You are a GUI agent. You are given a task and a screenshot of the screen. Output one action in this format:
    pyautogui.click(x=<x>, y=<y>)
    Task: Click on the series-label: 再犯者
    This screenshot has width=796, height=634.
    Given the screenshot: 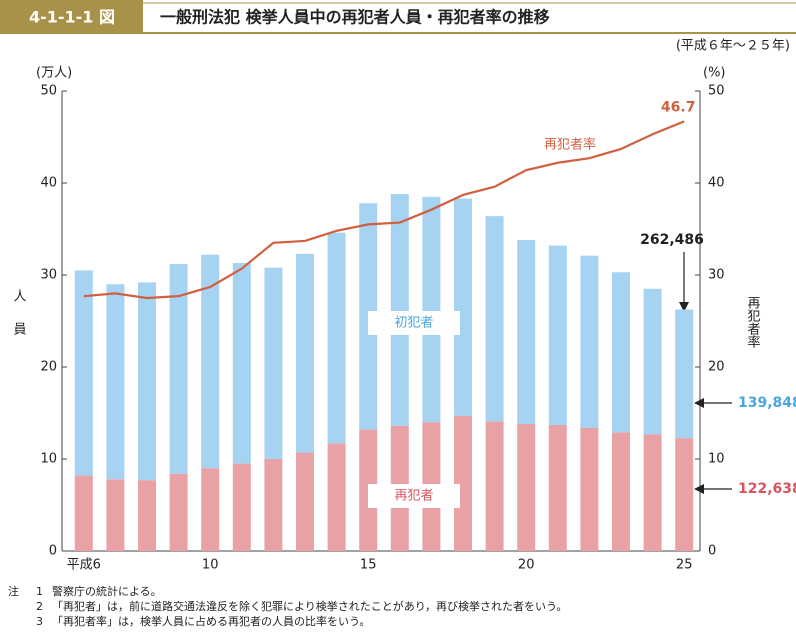 What is the action you would take?
    pyautogui.click(x=413, y=496)
    